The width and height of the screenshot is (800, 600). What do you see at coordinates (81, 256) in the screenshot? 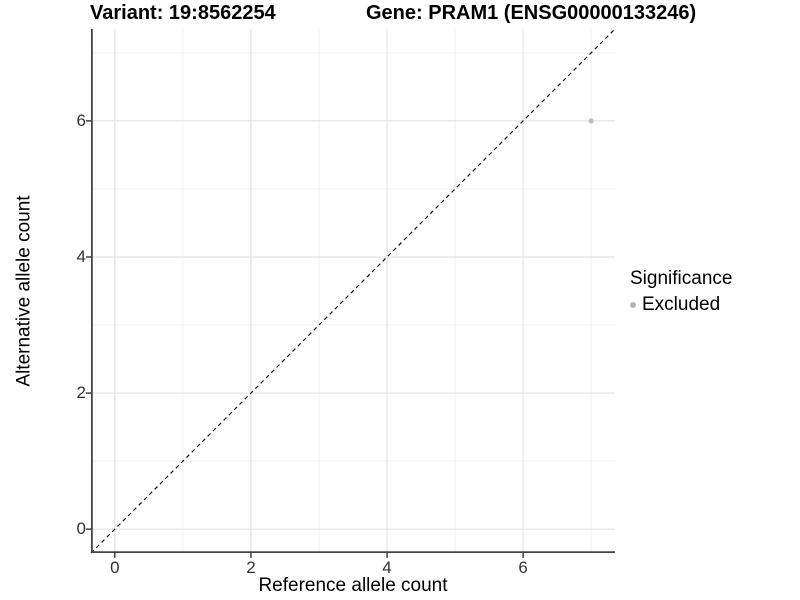
I see `y-tick-label: 4` at bounding box center [81, 256].